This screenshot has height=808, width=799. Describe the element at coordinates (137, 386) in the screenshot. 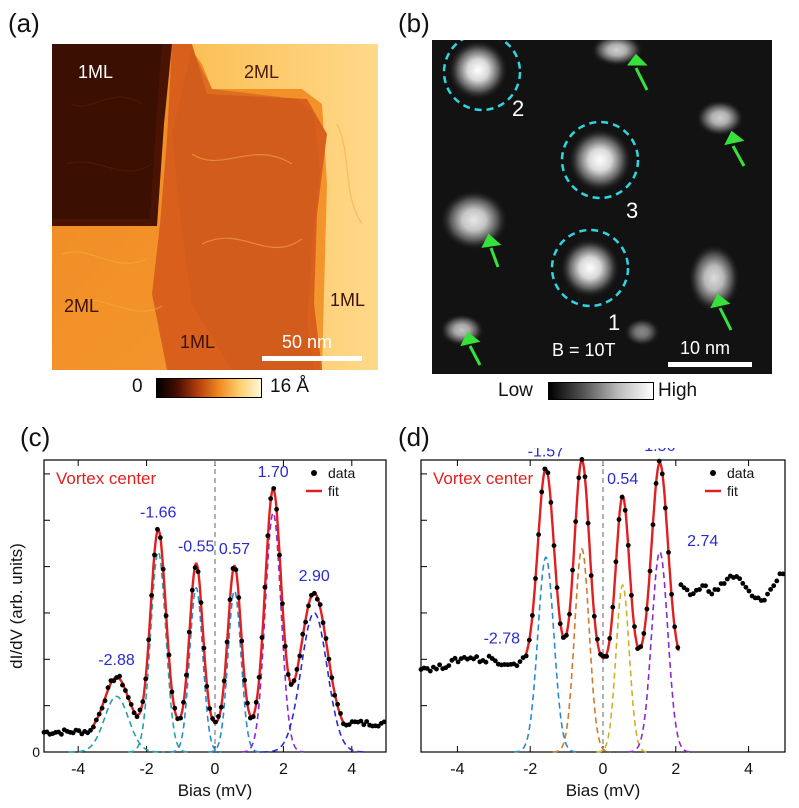

I see `colorbar-a-min: 0` at that location.